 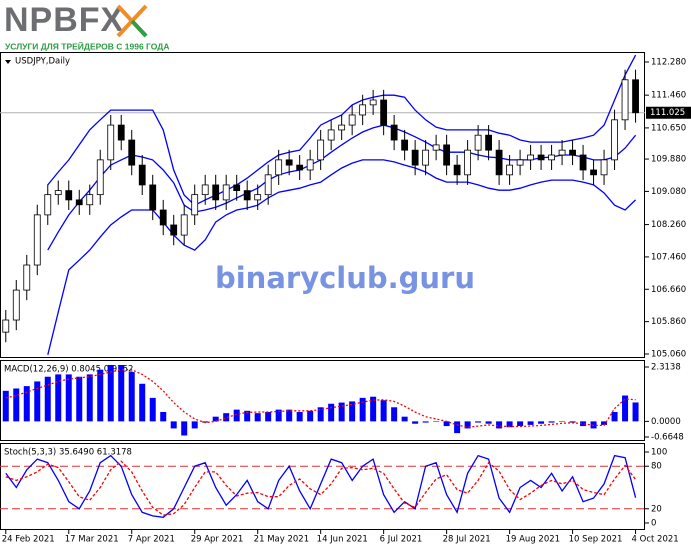 What do you see at coordinates (668, 290) in the screenshot?
I see `y-tick-label: 106.660` at bounding box center [668, 290].